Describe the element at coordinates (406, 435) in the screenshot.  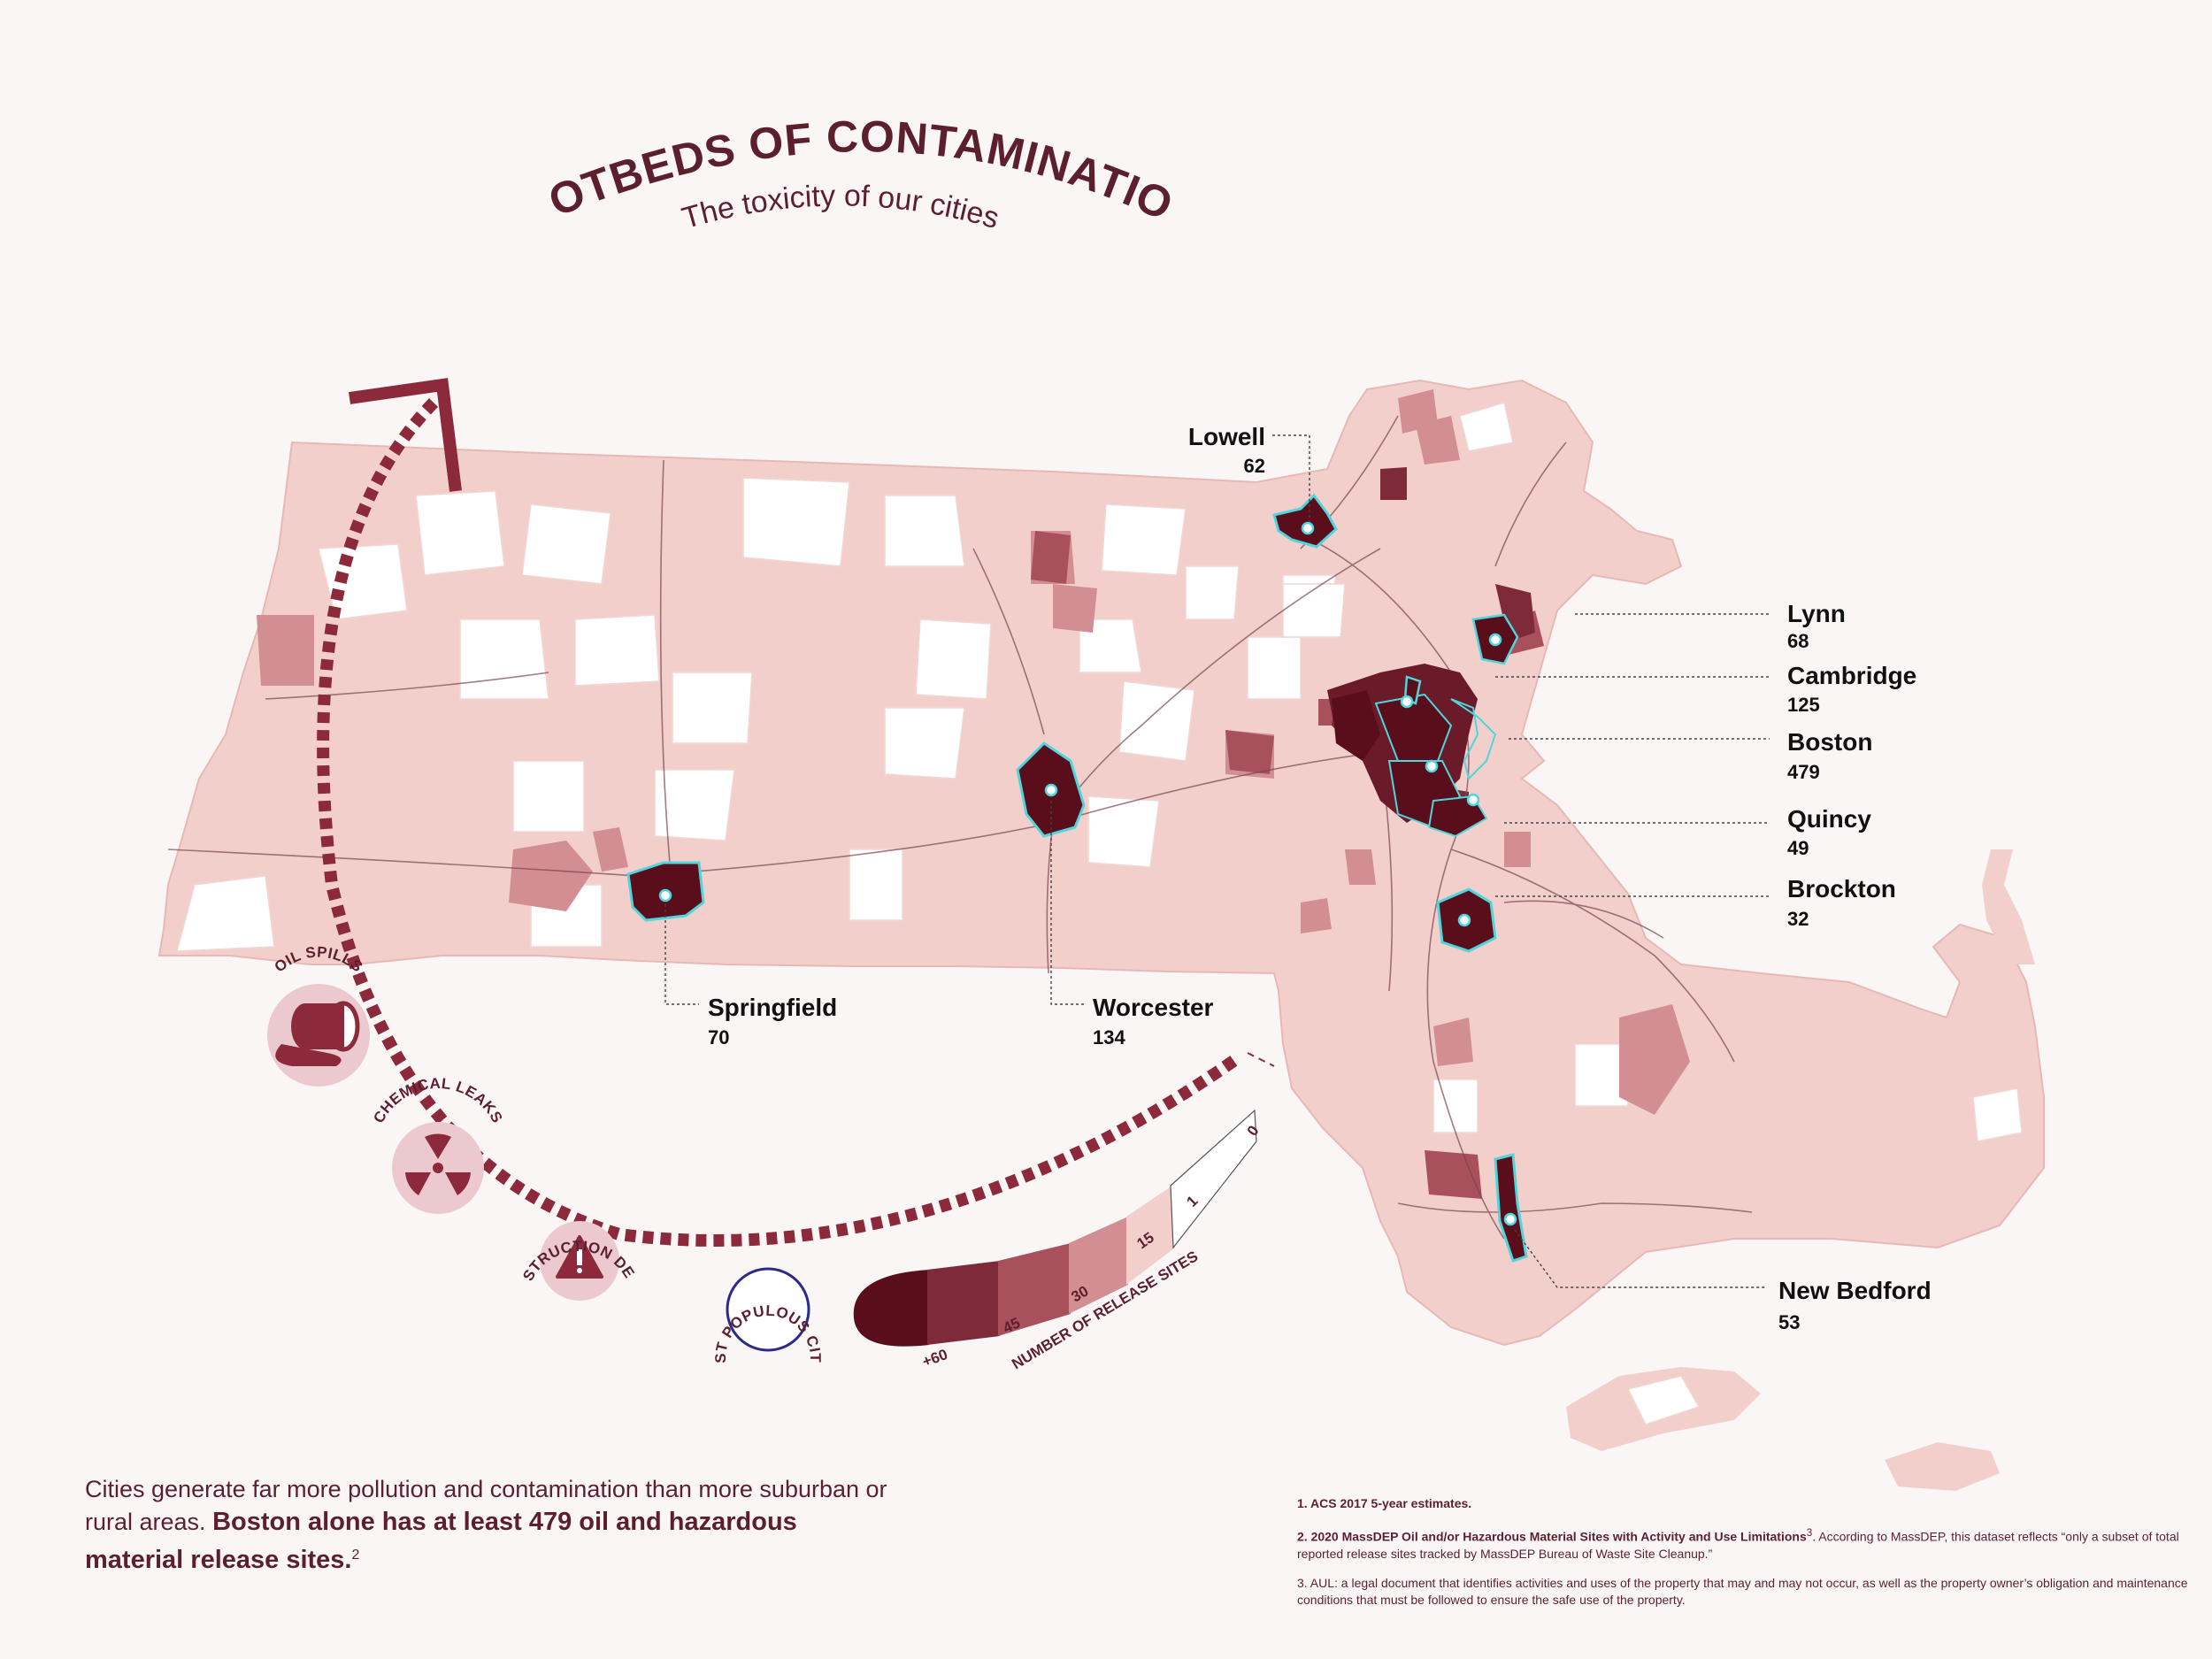
I see `arrow-head-icon` at that location.